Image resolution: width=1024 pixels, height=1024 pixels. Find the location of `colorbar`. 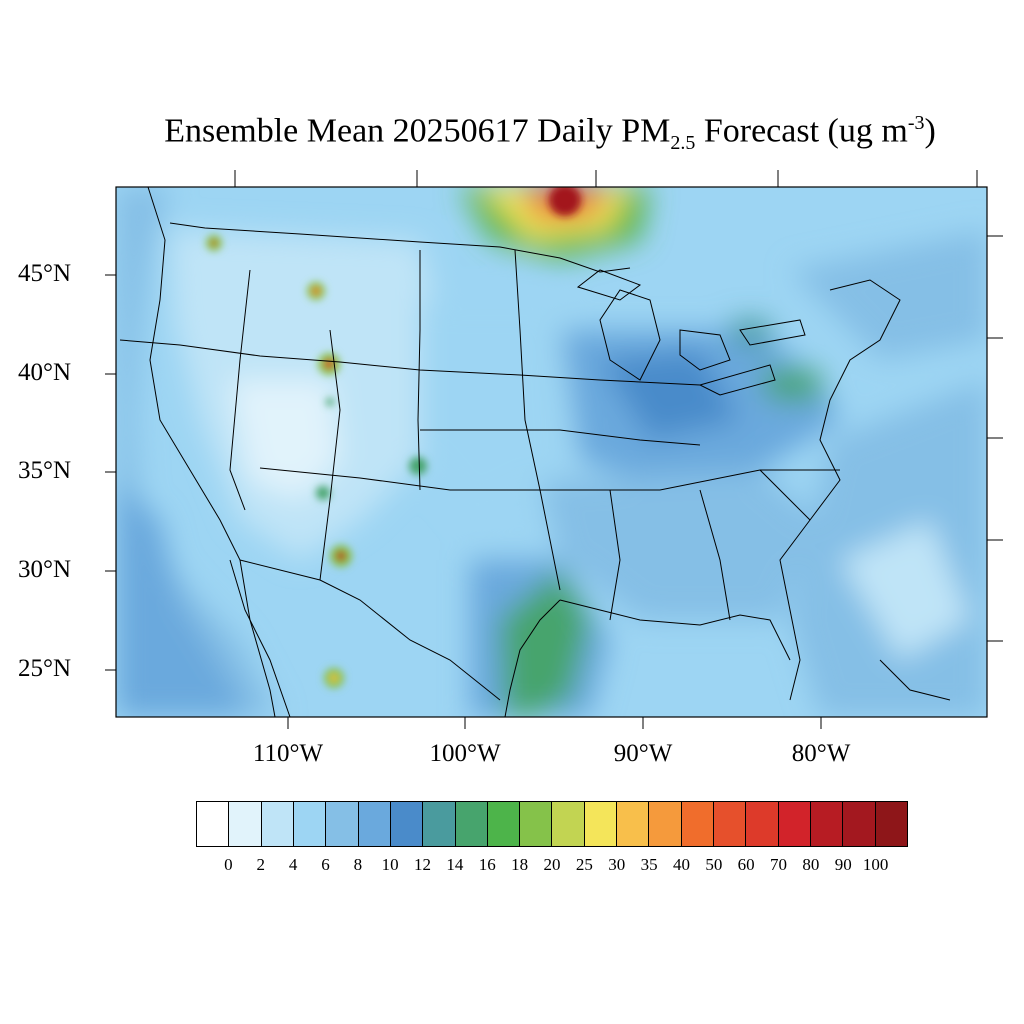

colorbar is located at coordinates (552, 824).